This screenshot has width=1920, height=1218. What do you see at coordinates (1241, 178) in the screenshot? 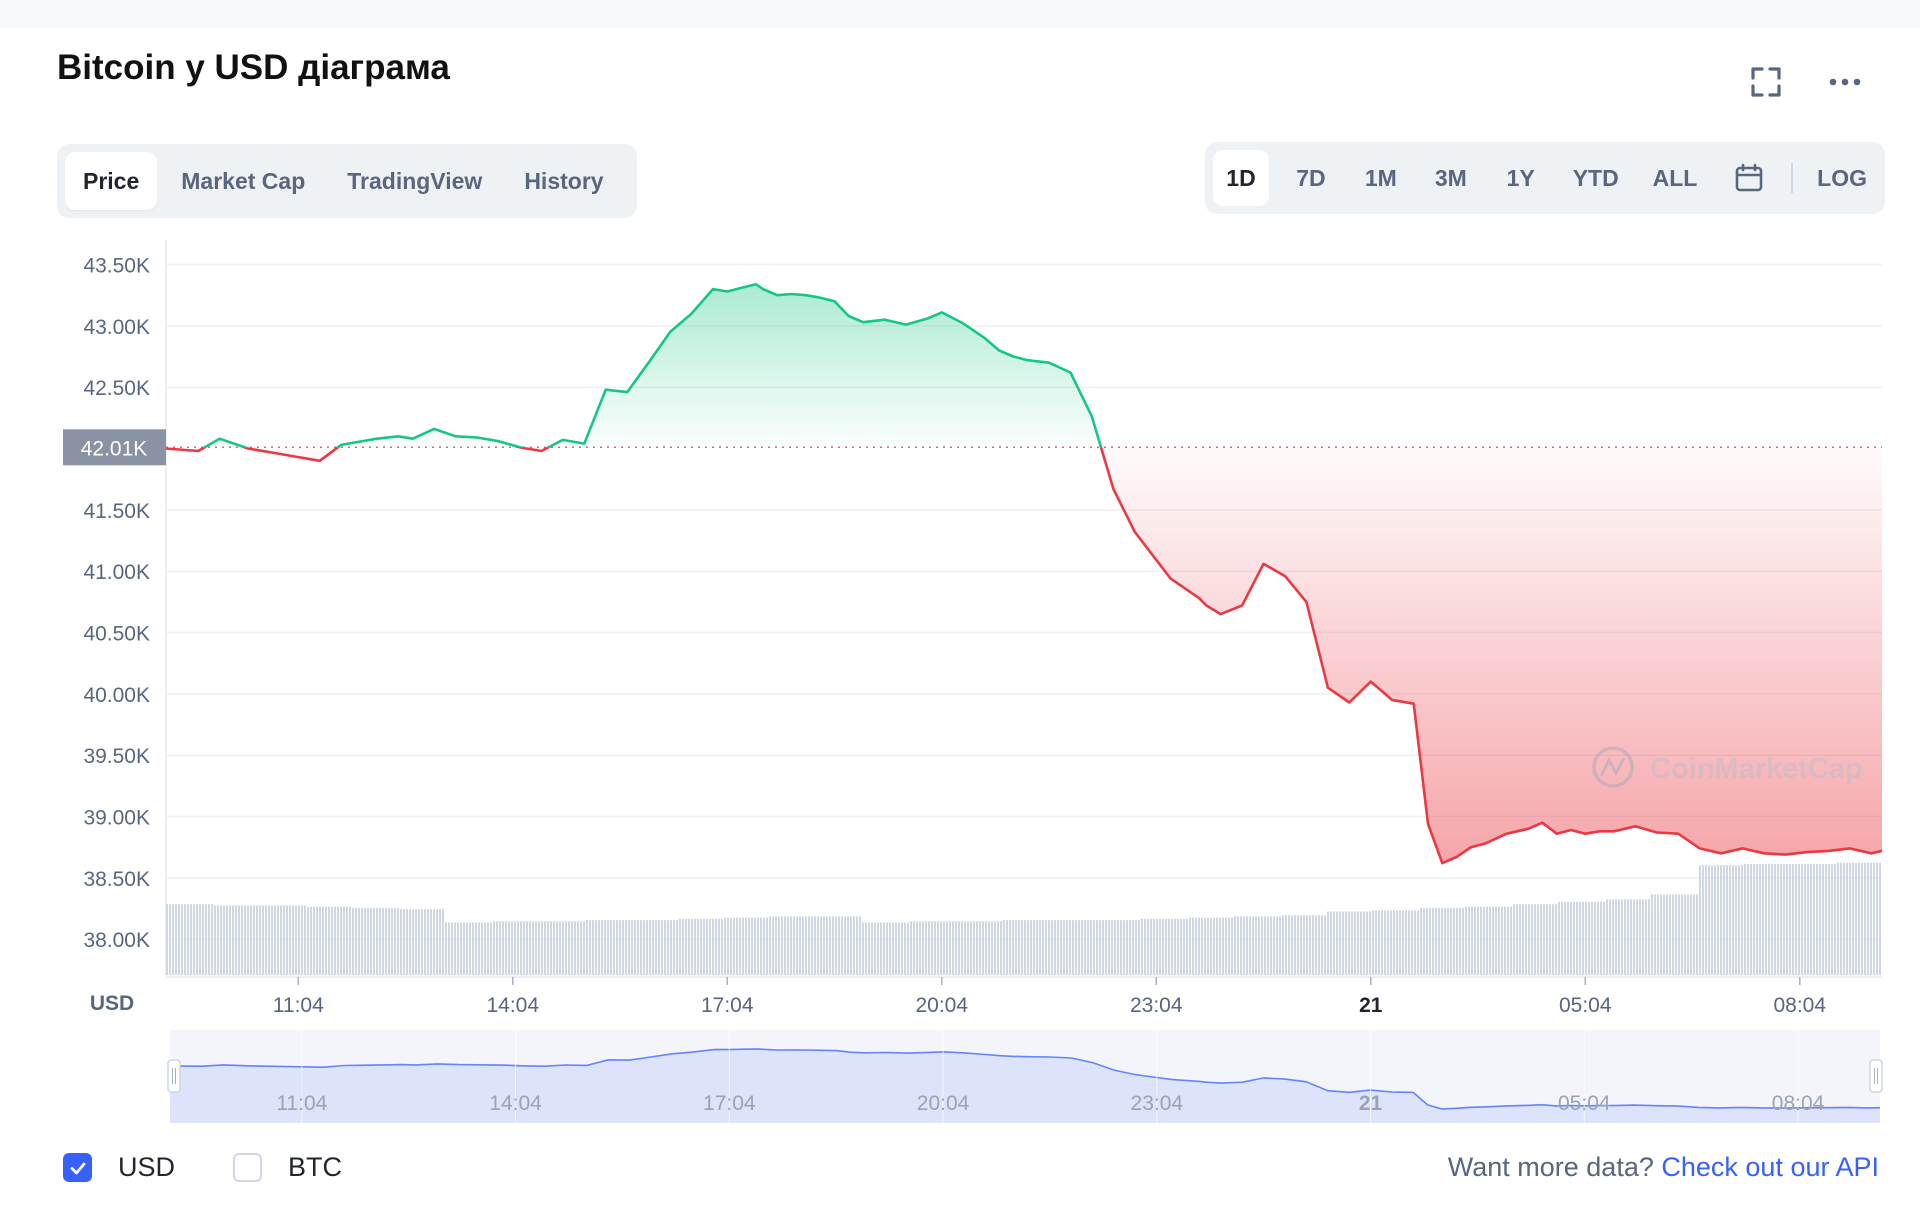
I see `range-1d: 1D` at bounding box center [1241, 178].